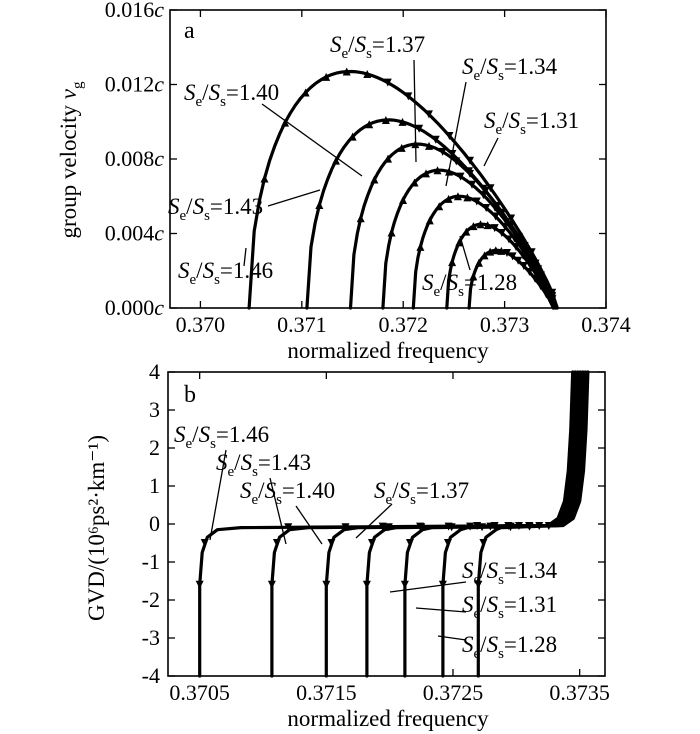 The image size is (700, 734). What do you see at coordinates (509, 607) in the screenshot?
I see `panel-b-annotation: Se/Ss=1.31` at bounding box center [509, 607].